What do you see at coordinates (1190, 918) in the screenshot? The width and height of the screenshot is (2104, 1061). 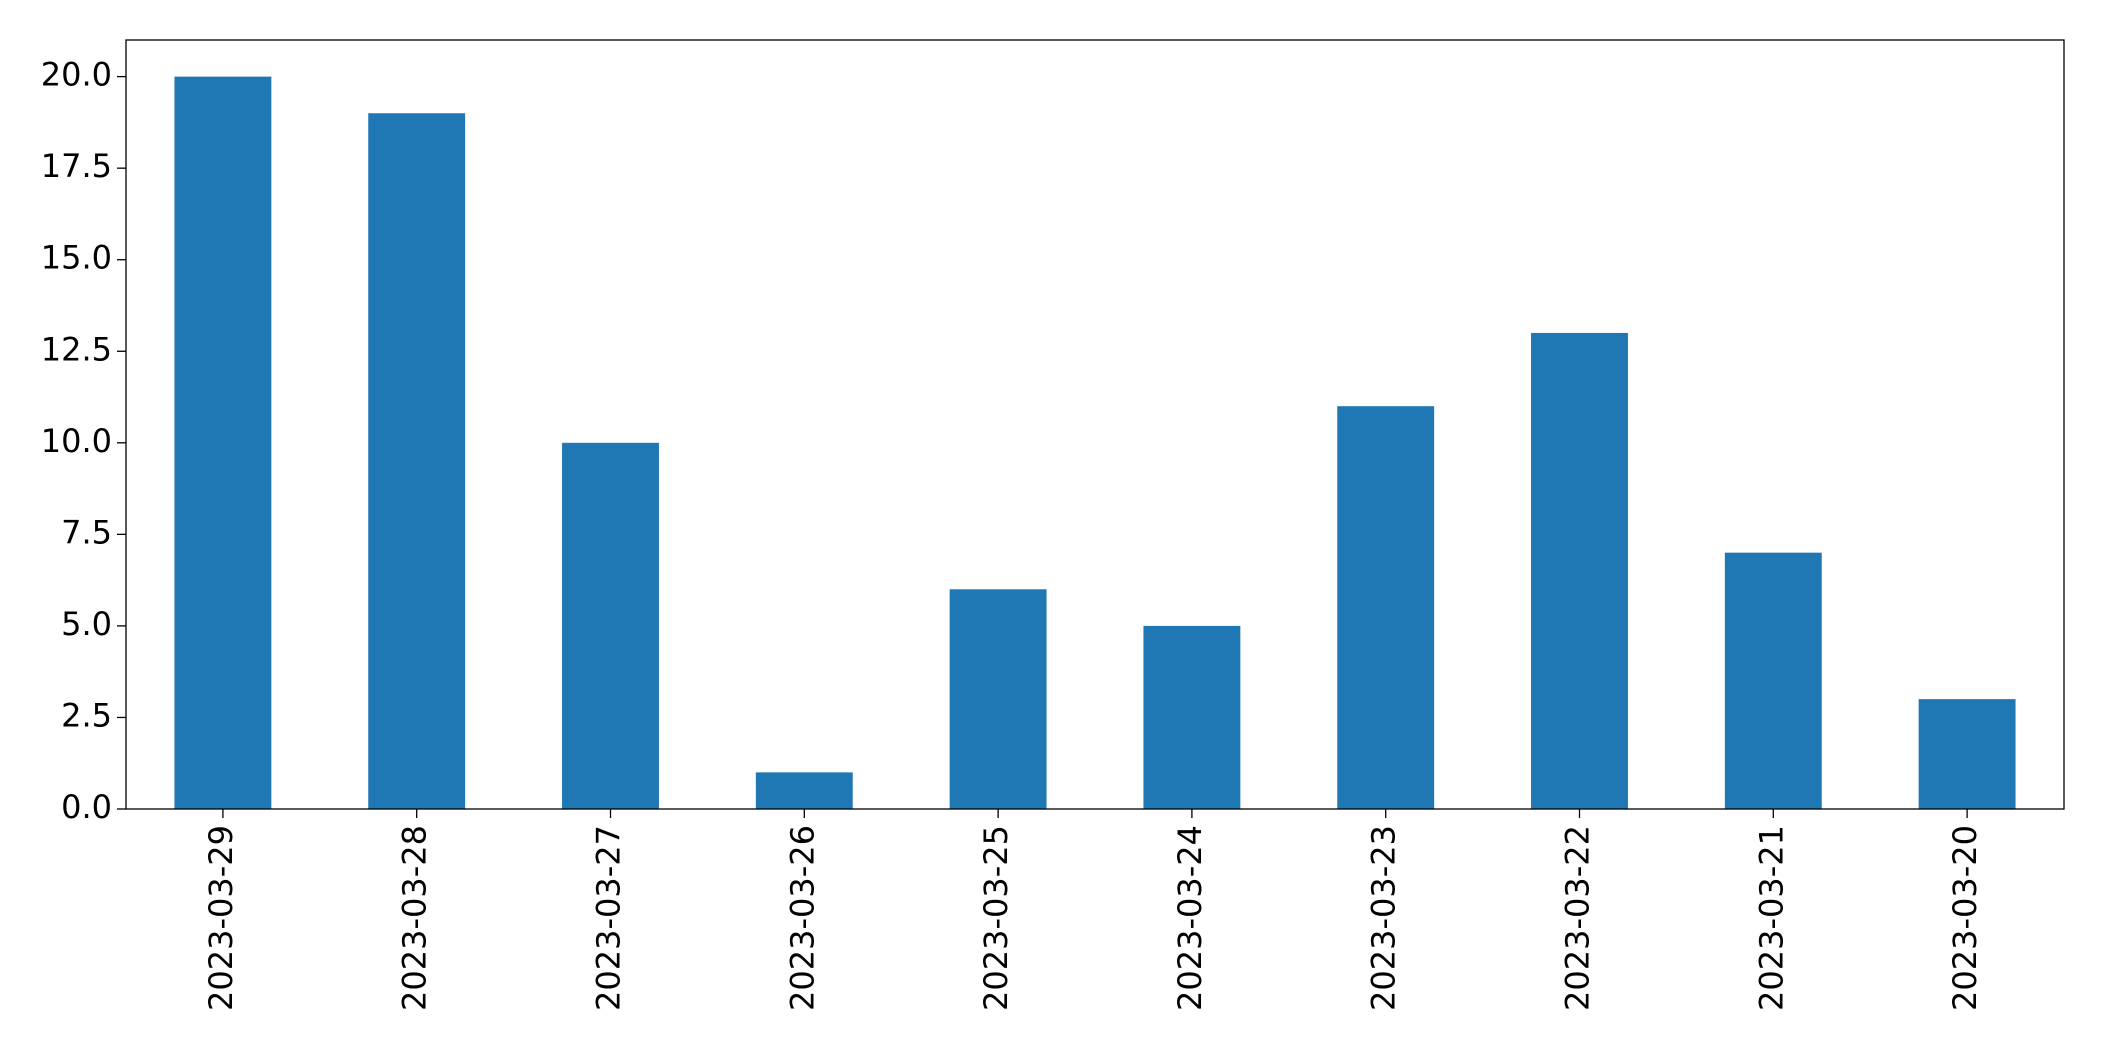 I see `x-tick-label: 2023-03-24` at bounding box center [1190, 918].